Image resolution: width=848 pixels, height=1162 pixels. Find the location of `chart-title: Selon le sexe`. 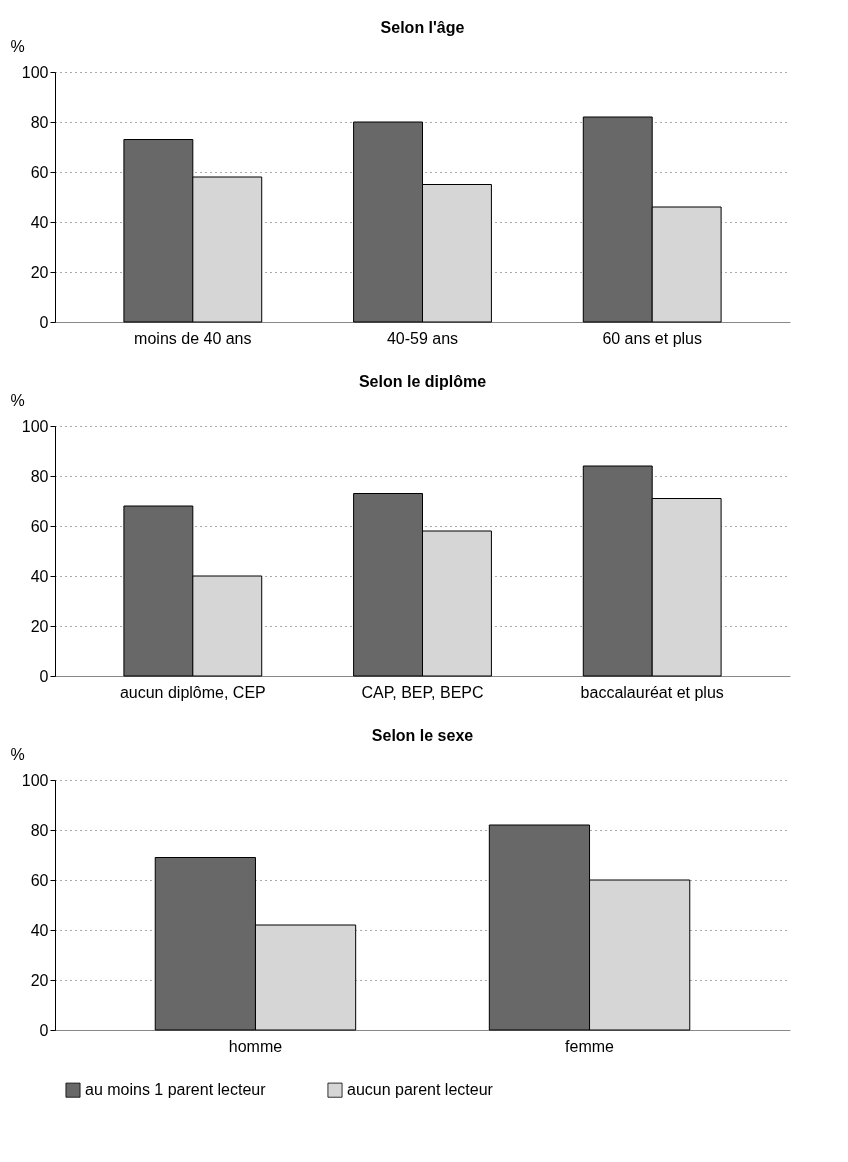

chart-title: Selon le sexe is located at coordinates (422, 735).